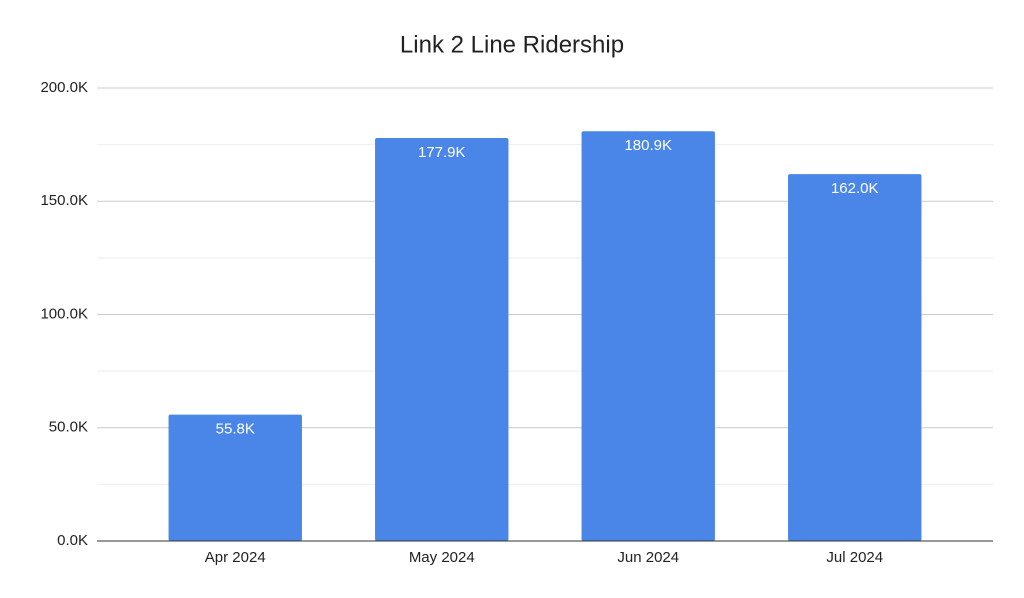 The width and height of the screenshot is (1024, 598). What do you see at coordinates (854, 557) in the screenshot?
I see `x-tick-label: Jul 2024` at bounding box center [854, 557].